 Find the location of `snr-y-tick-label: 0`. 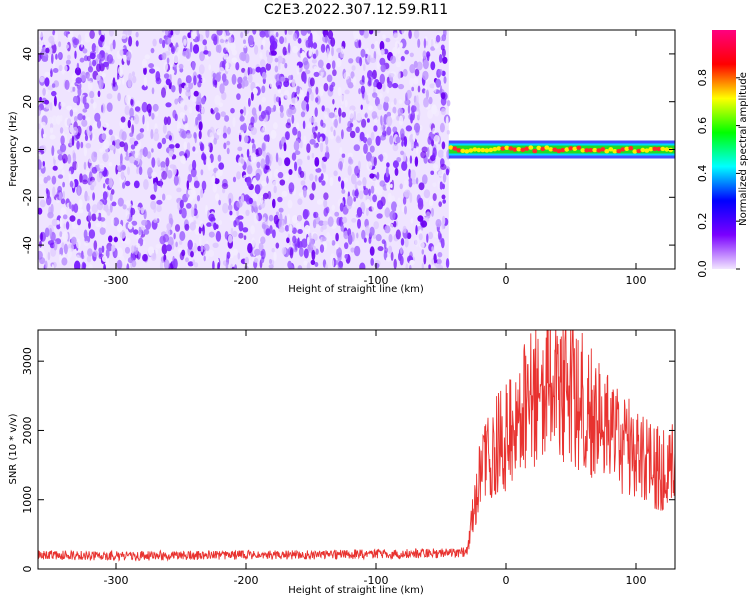

snr-y-tick-label: 0 is located at coordinates (27, 569).